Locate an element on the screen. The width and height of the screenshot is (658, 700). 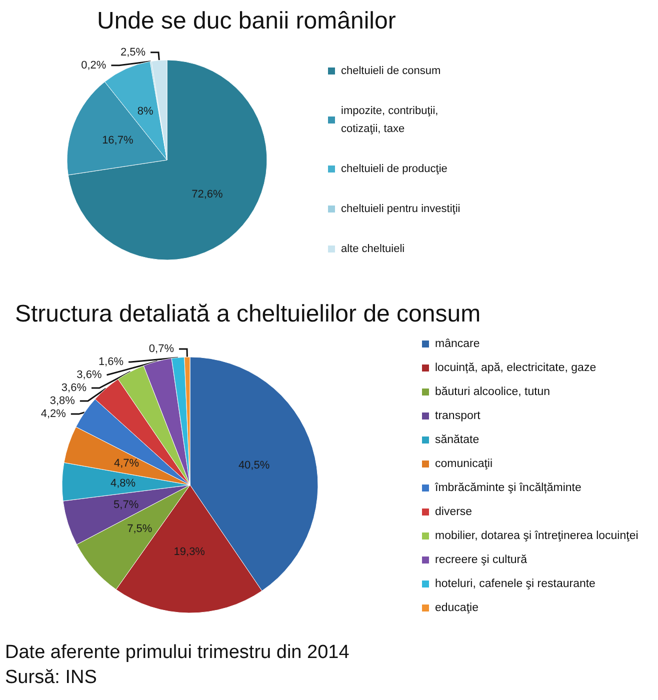
legend-label: impozite, contribuţii, cotizaţii, taxe is located at coordinates (391, 120).